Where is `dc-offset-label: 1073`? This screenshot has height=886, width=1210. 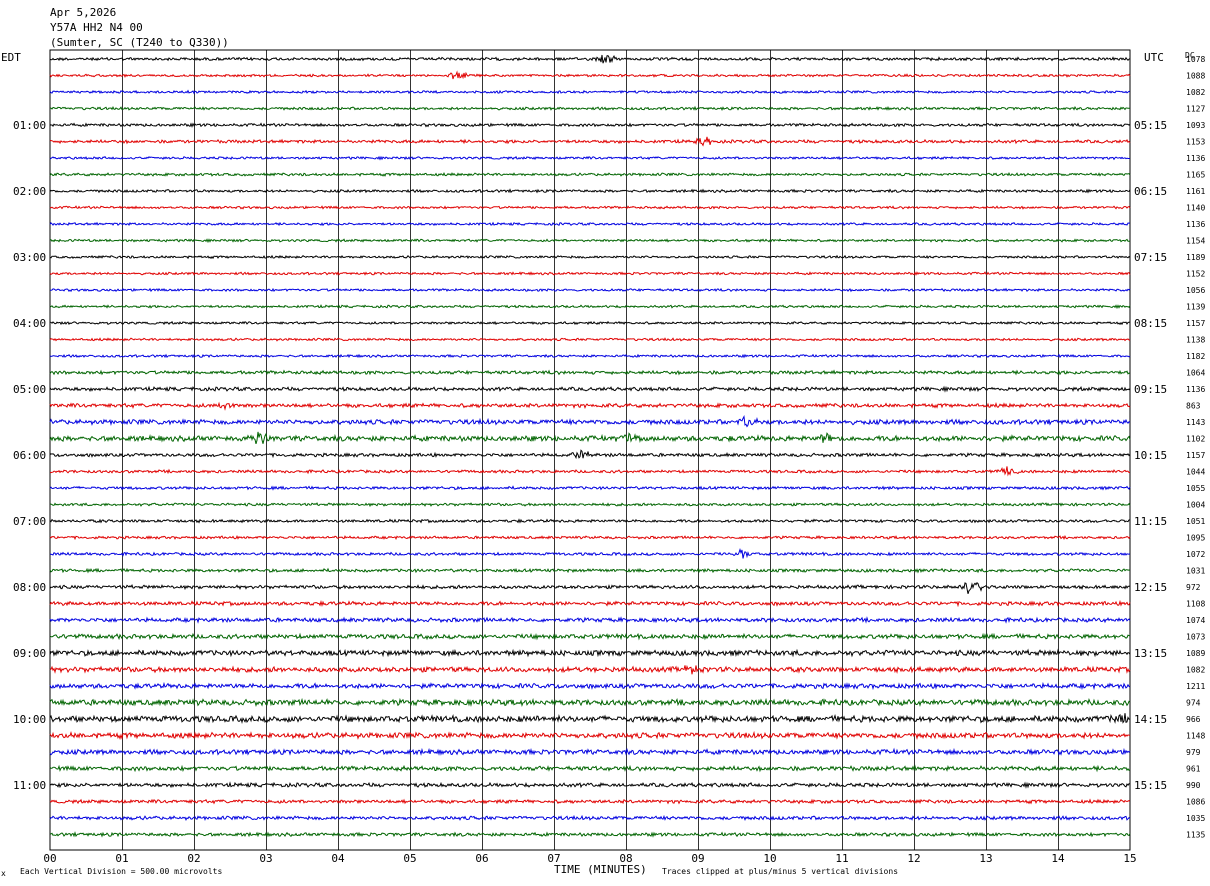
dc-offset-label: 1073 is located at coordinates (1195, 637).